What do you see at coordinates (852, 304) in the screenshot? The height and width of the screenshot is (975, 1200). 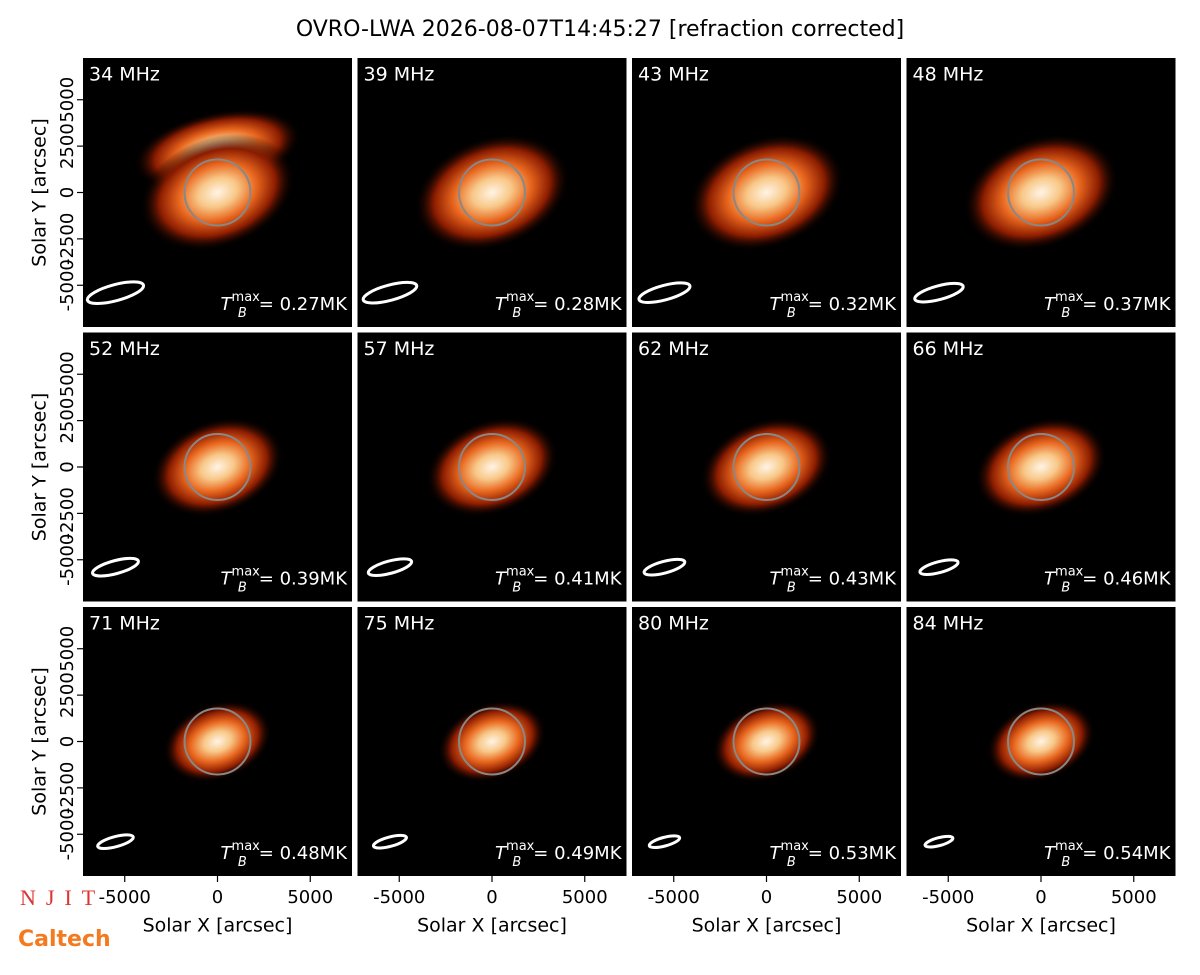 I see `tb-value: = 0.32MK` at bounding box center [852, 304].